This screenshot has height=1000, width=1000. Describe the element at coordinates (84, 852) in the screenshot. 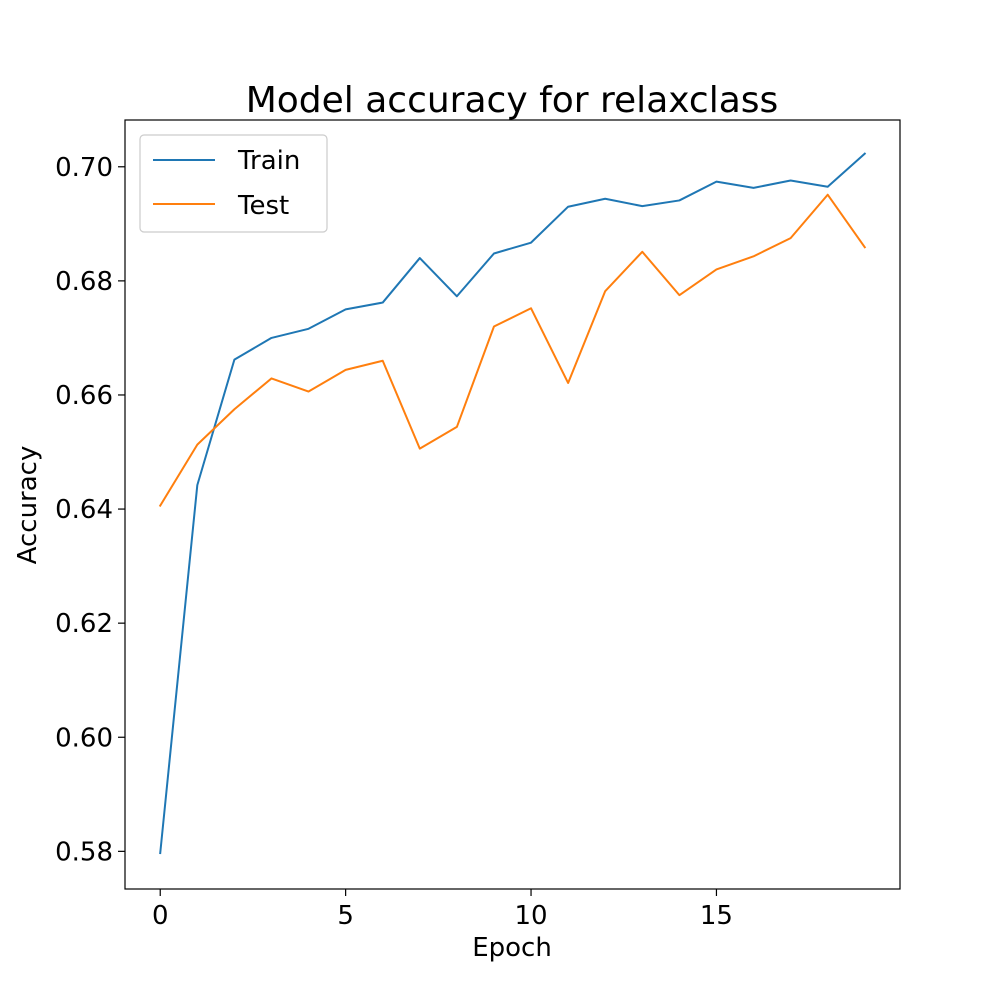

I see `y-tick-label: 0.58` at that location.